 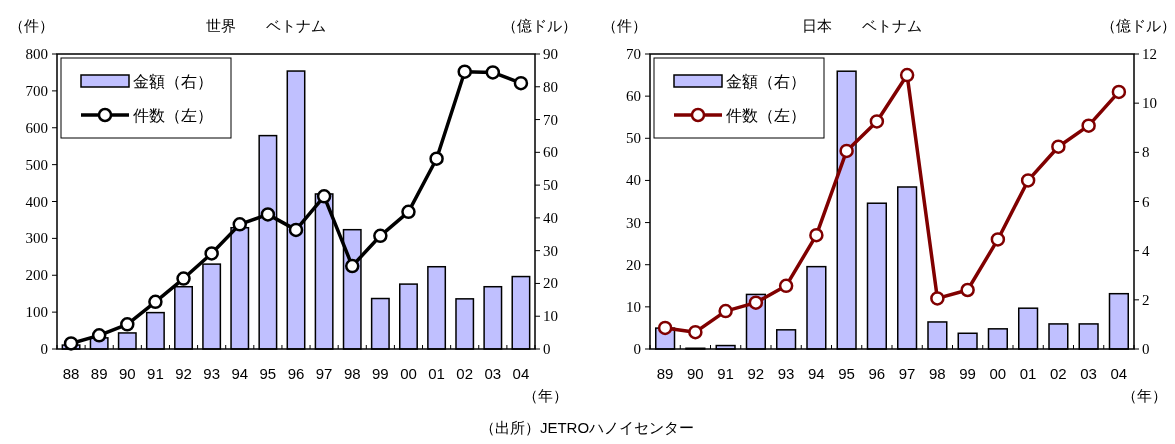 What do you see at coordinates (633, 222) in the screenshot?
I see `y-tick-label: 30` at bounding box center [633, 222].